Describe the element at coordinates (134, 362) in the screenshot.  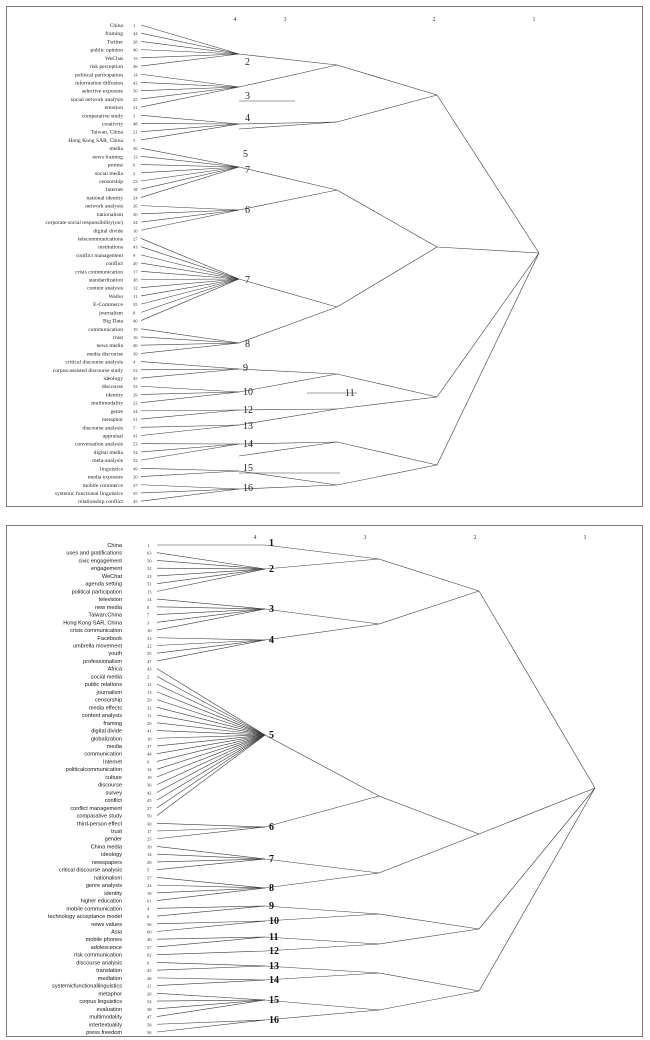
I see `term-number: 4` at that location.